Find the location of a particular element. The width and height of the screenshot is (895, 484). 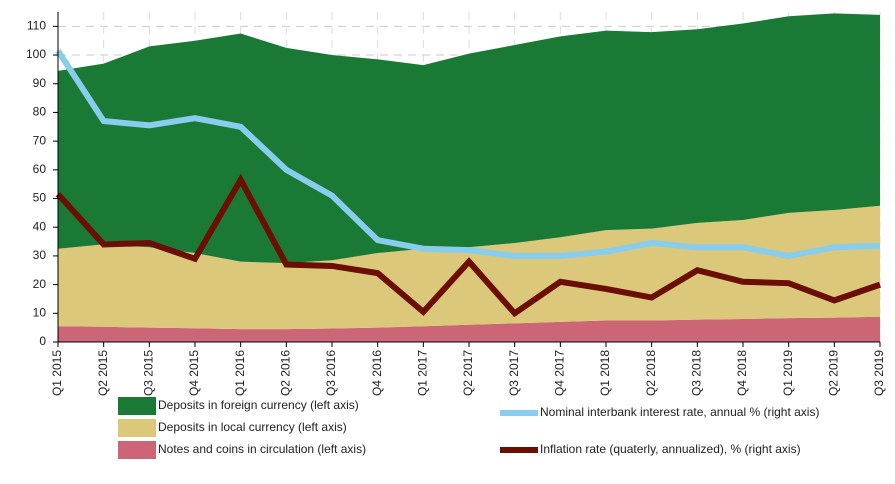

x-tick-label: Q4 2015 is located at coordinates (194, 373).